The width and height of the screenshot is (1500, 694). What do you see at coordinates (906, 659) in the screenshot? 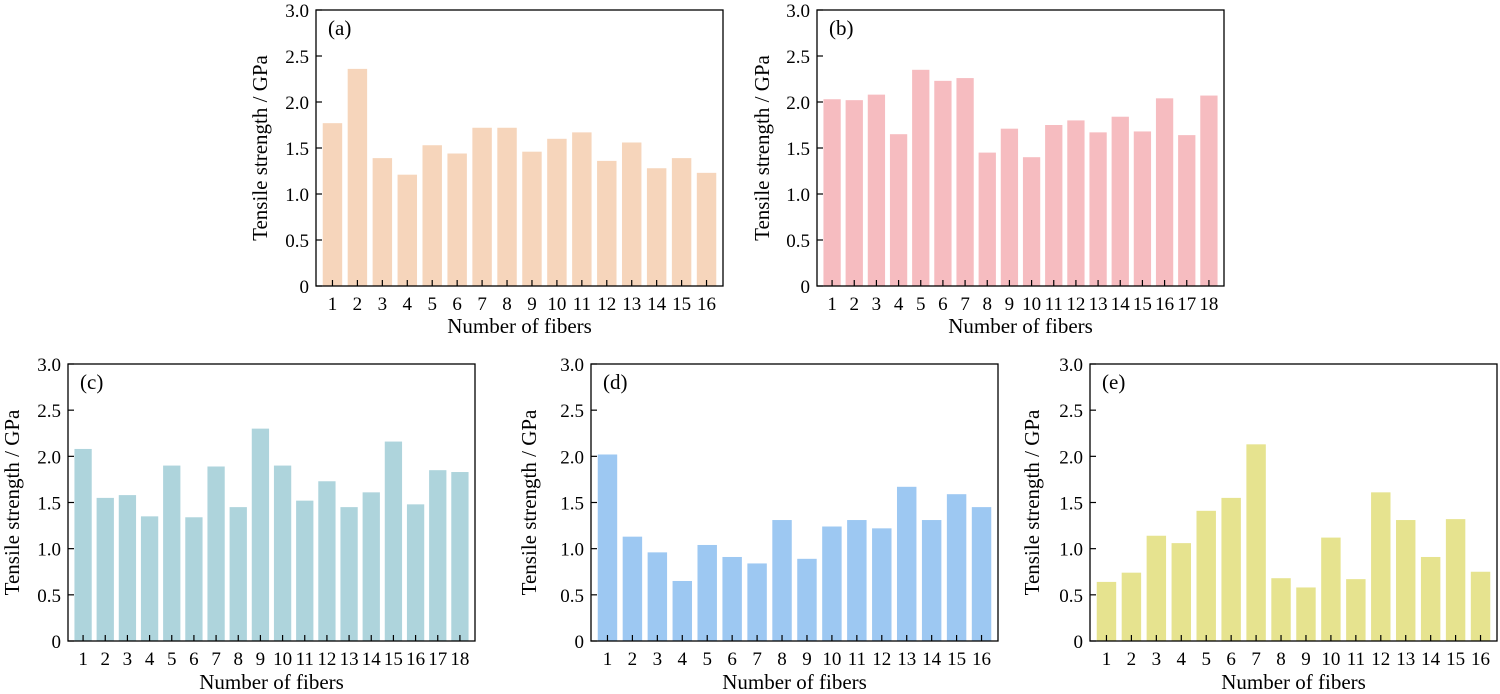
I see `x-tick-label: 13` at bounding box center [906, 659].